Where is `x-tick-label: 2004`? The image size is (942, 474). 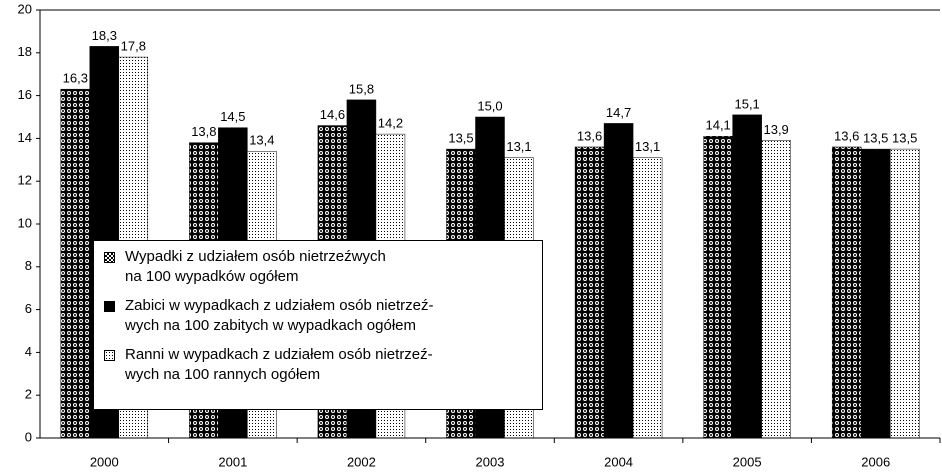 x-tick-label: 2004 is located at coordinates (618, 461).